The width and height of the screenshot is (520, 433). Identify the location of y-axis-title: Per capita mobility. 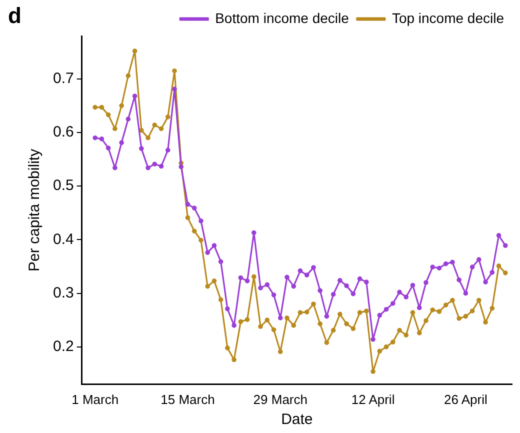
(35, 210).